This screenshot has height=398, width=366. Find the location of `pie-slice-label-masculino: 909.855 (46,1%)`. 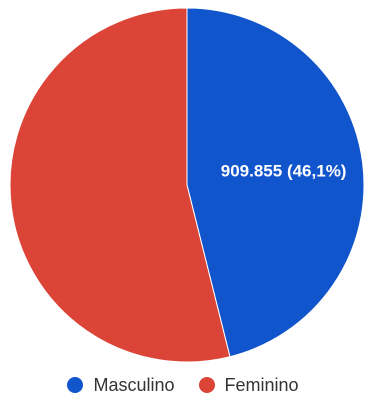

pie-slice-label-masculino: 909.855 (46,1%) is located at coordinates (284, 171).